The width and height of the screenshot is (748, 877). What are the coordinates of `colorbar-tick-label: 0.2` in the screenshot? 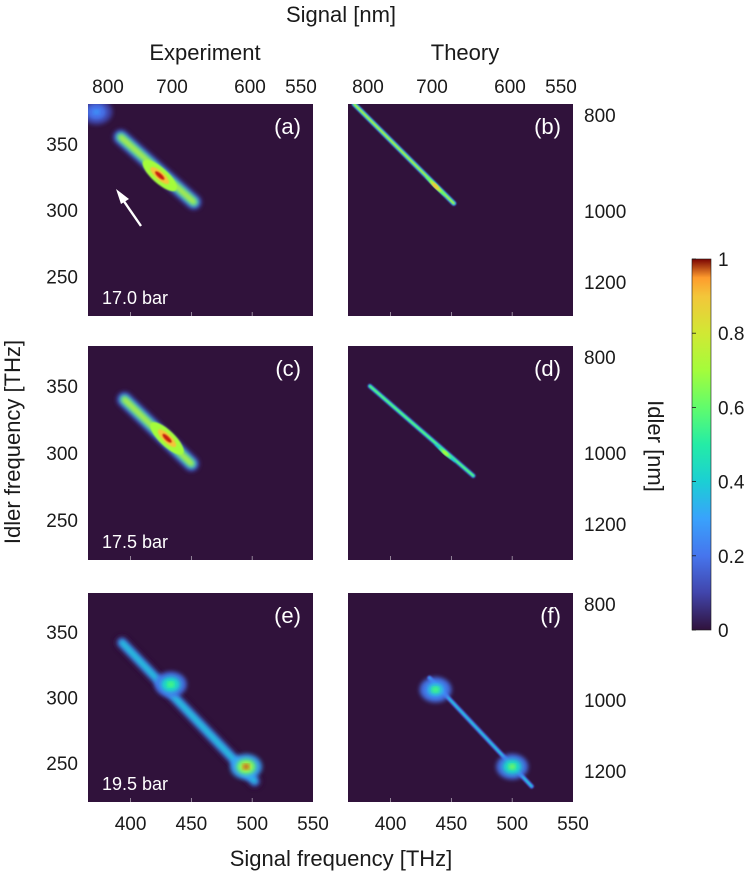 It's located at (731, 557).